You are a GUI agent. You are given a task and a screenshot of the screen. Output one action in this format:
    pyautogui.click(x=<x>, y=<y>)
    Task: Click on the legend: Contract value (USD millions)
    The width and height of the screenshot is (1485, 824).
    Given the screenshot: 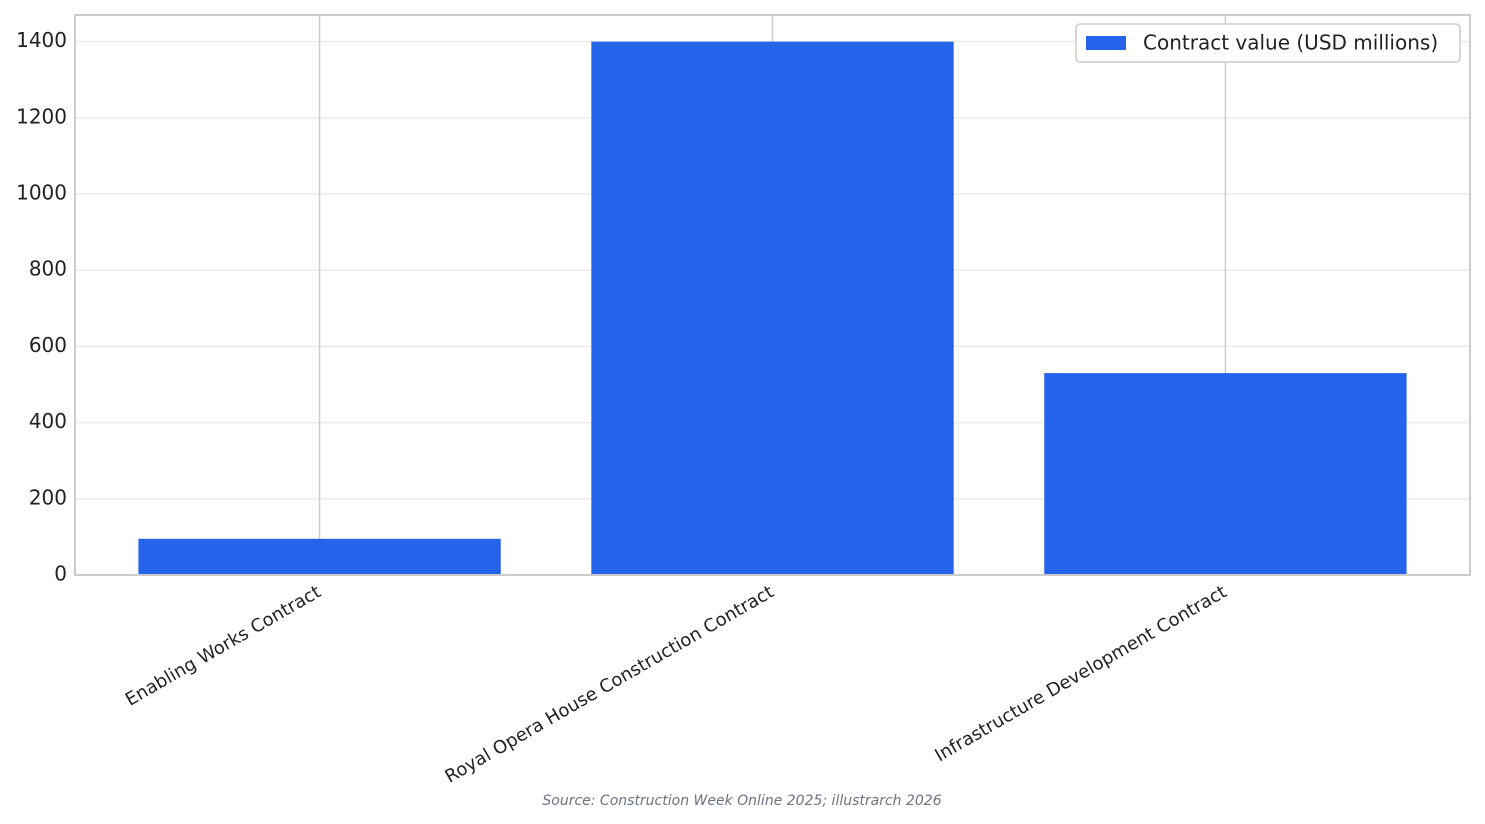 What is the action you would take?
    pyautogui.click(x=1268, y=43)
    